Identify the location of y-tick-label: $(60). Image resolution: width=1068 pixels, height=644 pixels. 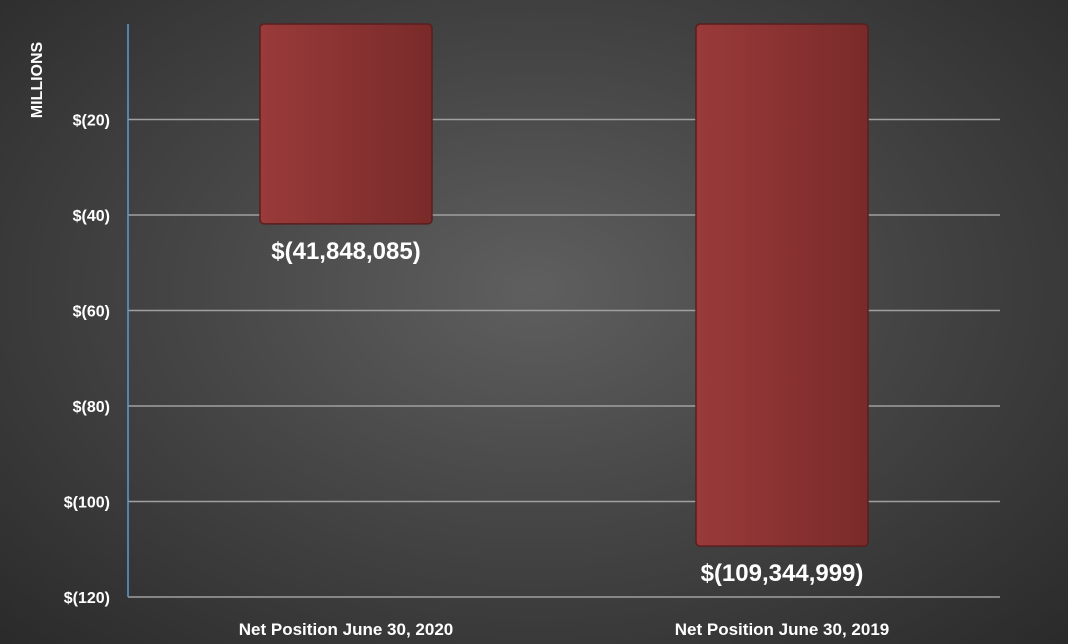
(91, 312).